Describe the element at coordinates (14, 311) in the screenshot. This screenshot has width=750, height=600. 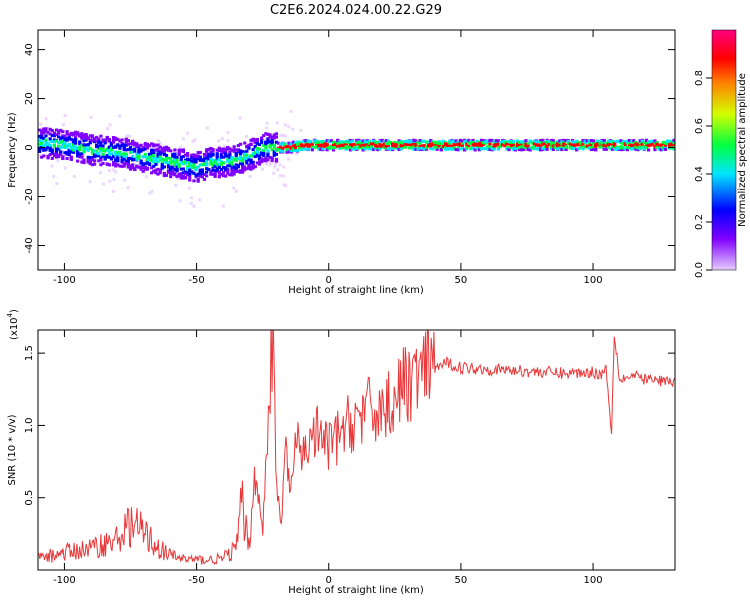
I see `scale-note-close: )` at that location.